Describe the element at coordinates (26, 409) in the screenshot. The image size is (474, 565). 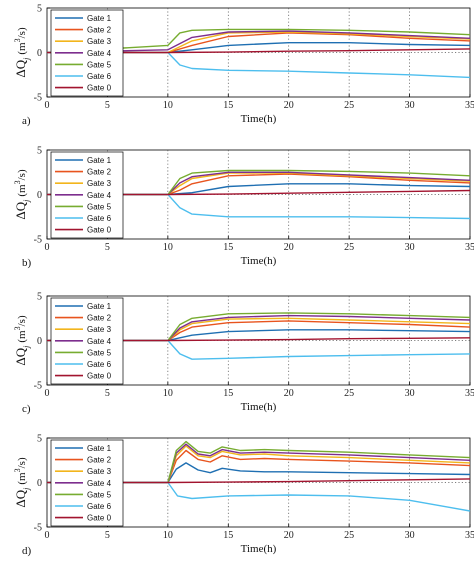
I see `panel-label: c)` at that location.